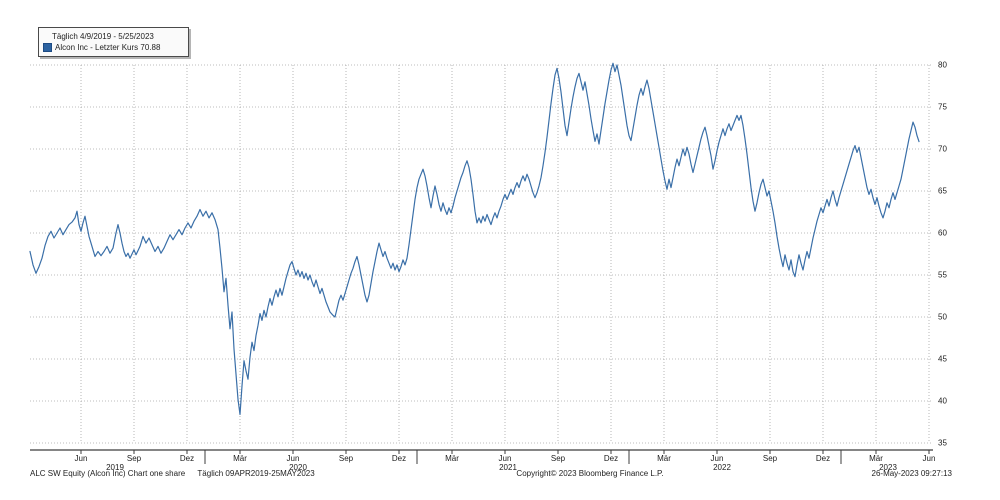  Describe the element at coordinates (942, 359) in the screenshot. I see `y-tick-label: 45` at that location.